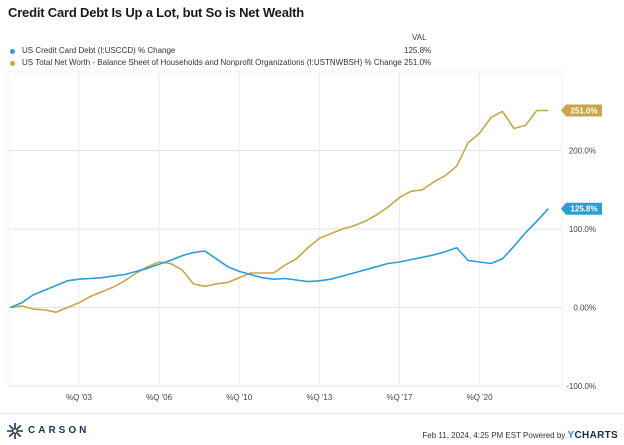 The image size is (624, 445). What do you see at coordinates (582, 229) in the screenshot?
I see `y-tick-label: 100.0%` at bounding box center [582, 229].